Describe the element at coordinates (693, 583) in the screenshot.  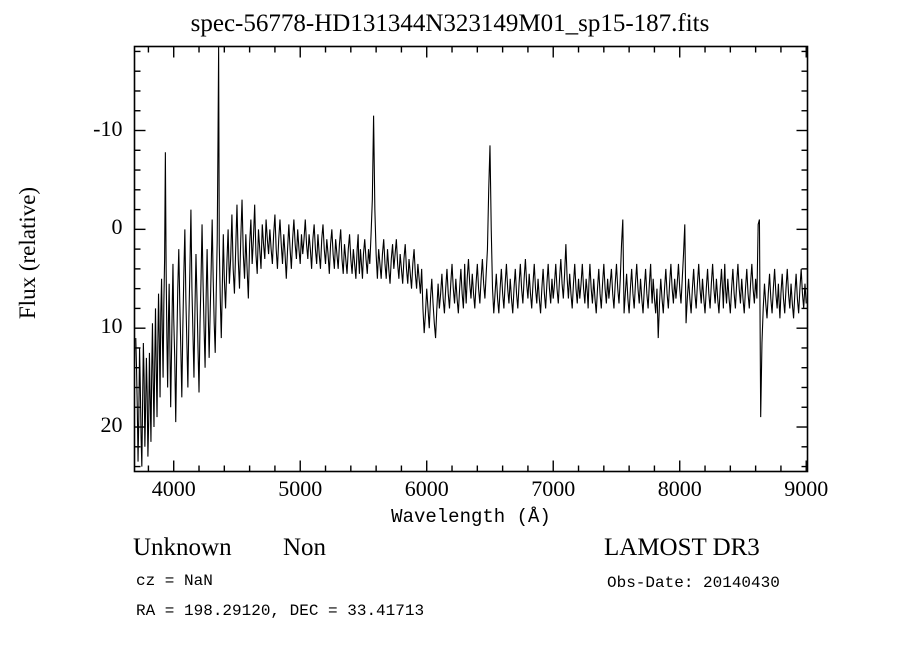
I see `obs-date-label: Obs-Date: 20140430` at that location.